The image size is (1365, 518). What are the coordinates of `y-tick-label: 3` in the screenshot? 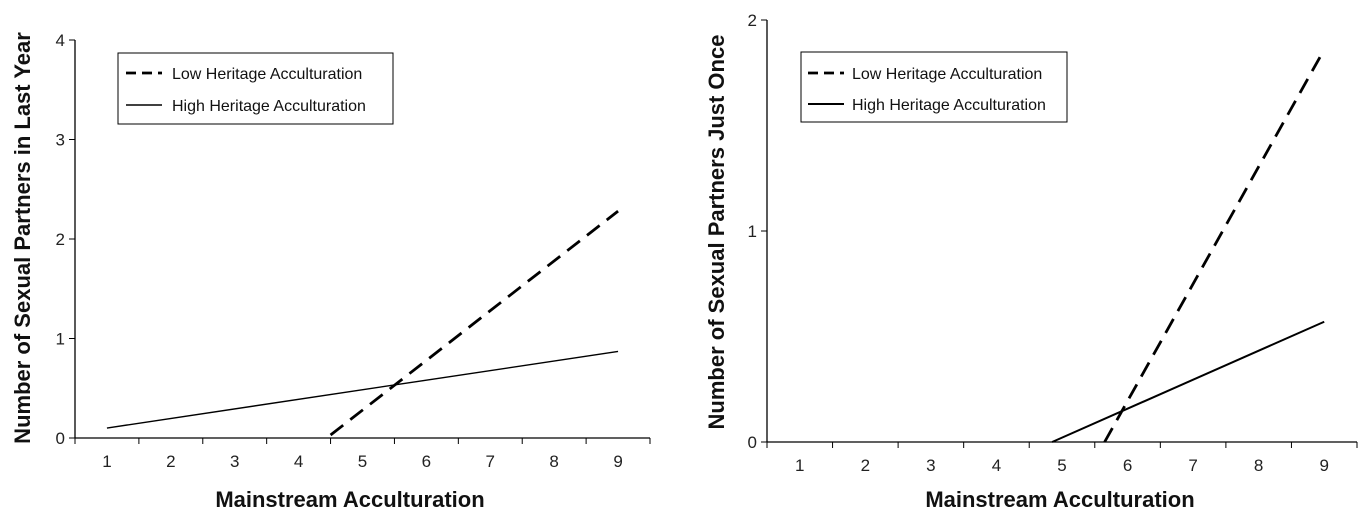 It's located at (60, 140).